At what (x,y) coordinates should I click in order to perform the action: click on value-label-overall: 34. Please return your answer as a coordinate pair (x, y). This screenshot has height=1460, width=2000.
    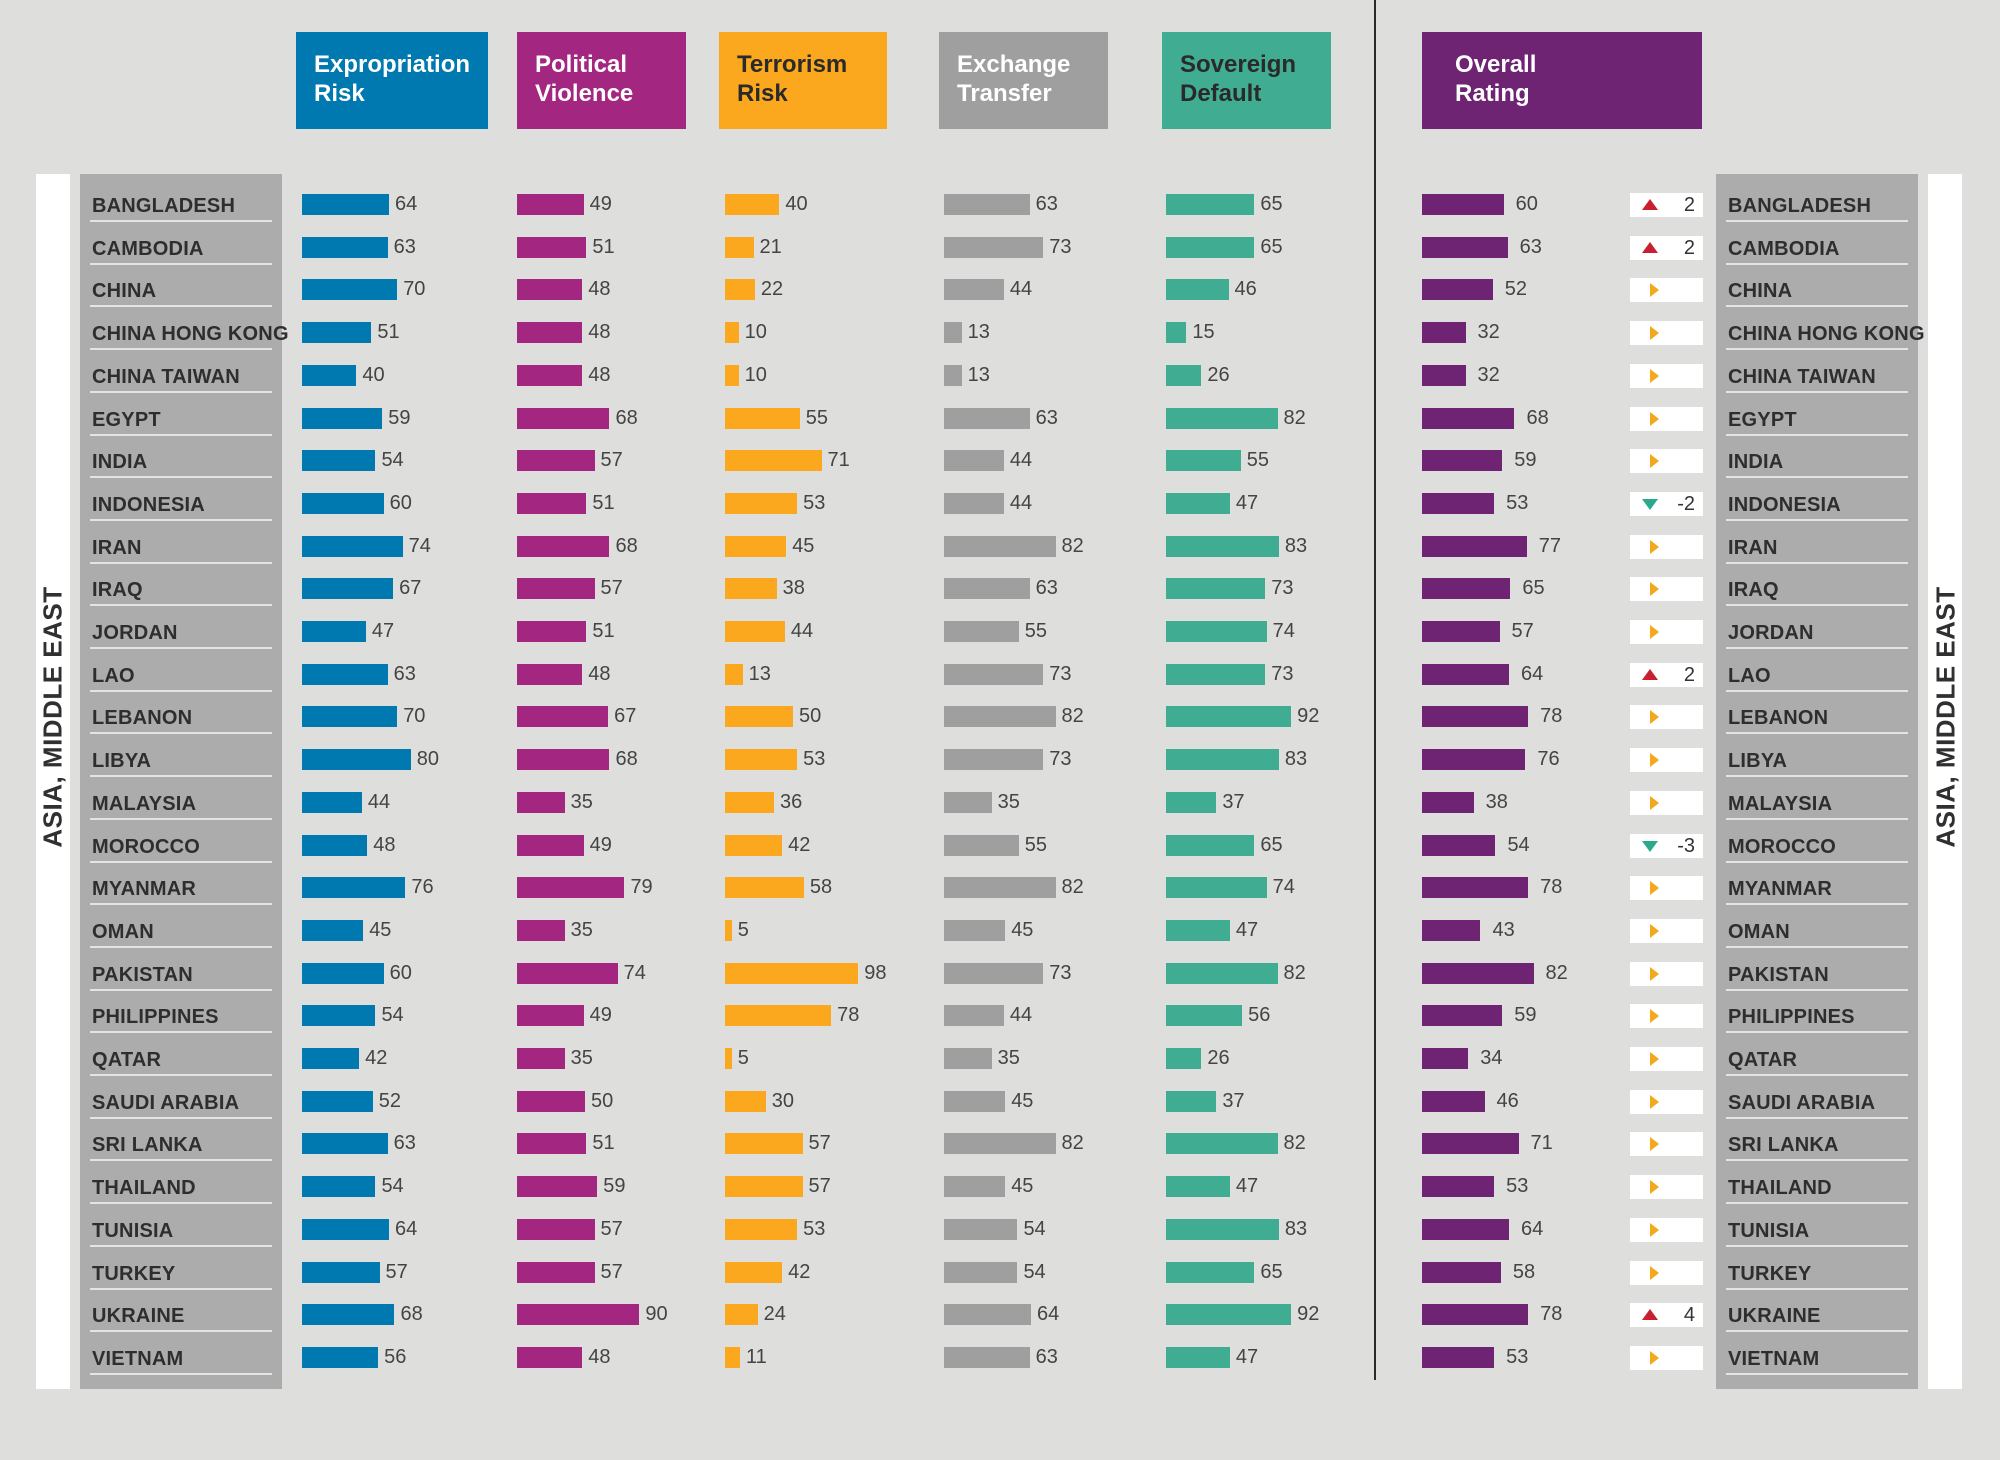
    Looking at the image, I should click on (1491, 1058).